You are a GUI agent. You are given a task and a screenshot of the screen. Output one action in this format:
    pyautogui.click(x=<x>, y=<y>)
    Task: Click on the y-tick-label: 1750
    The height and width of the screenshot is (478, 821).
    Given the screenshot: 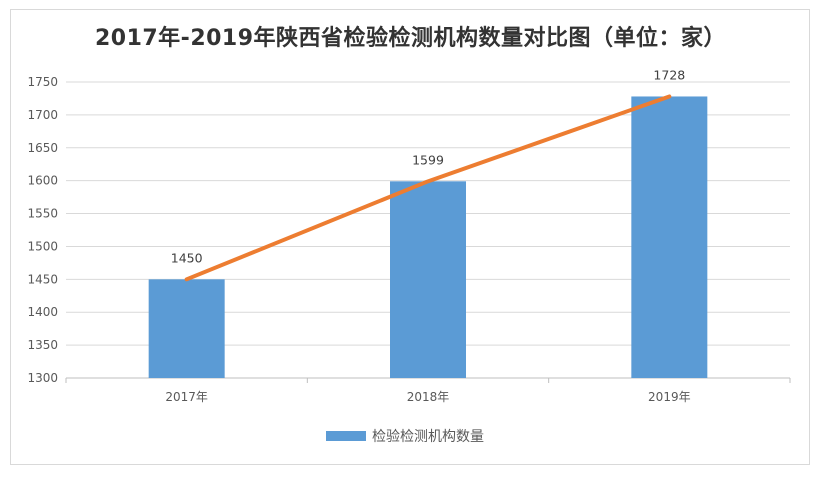 What is the action you would take?
    pyautogui.click(x=42, y=82)
    